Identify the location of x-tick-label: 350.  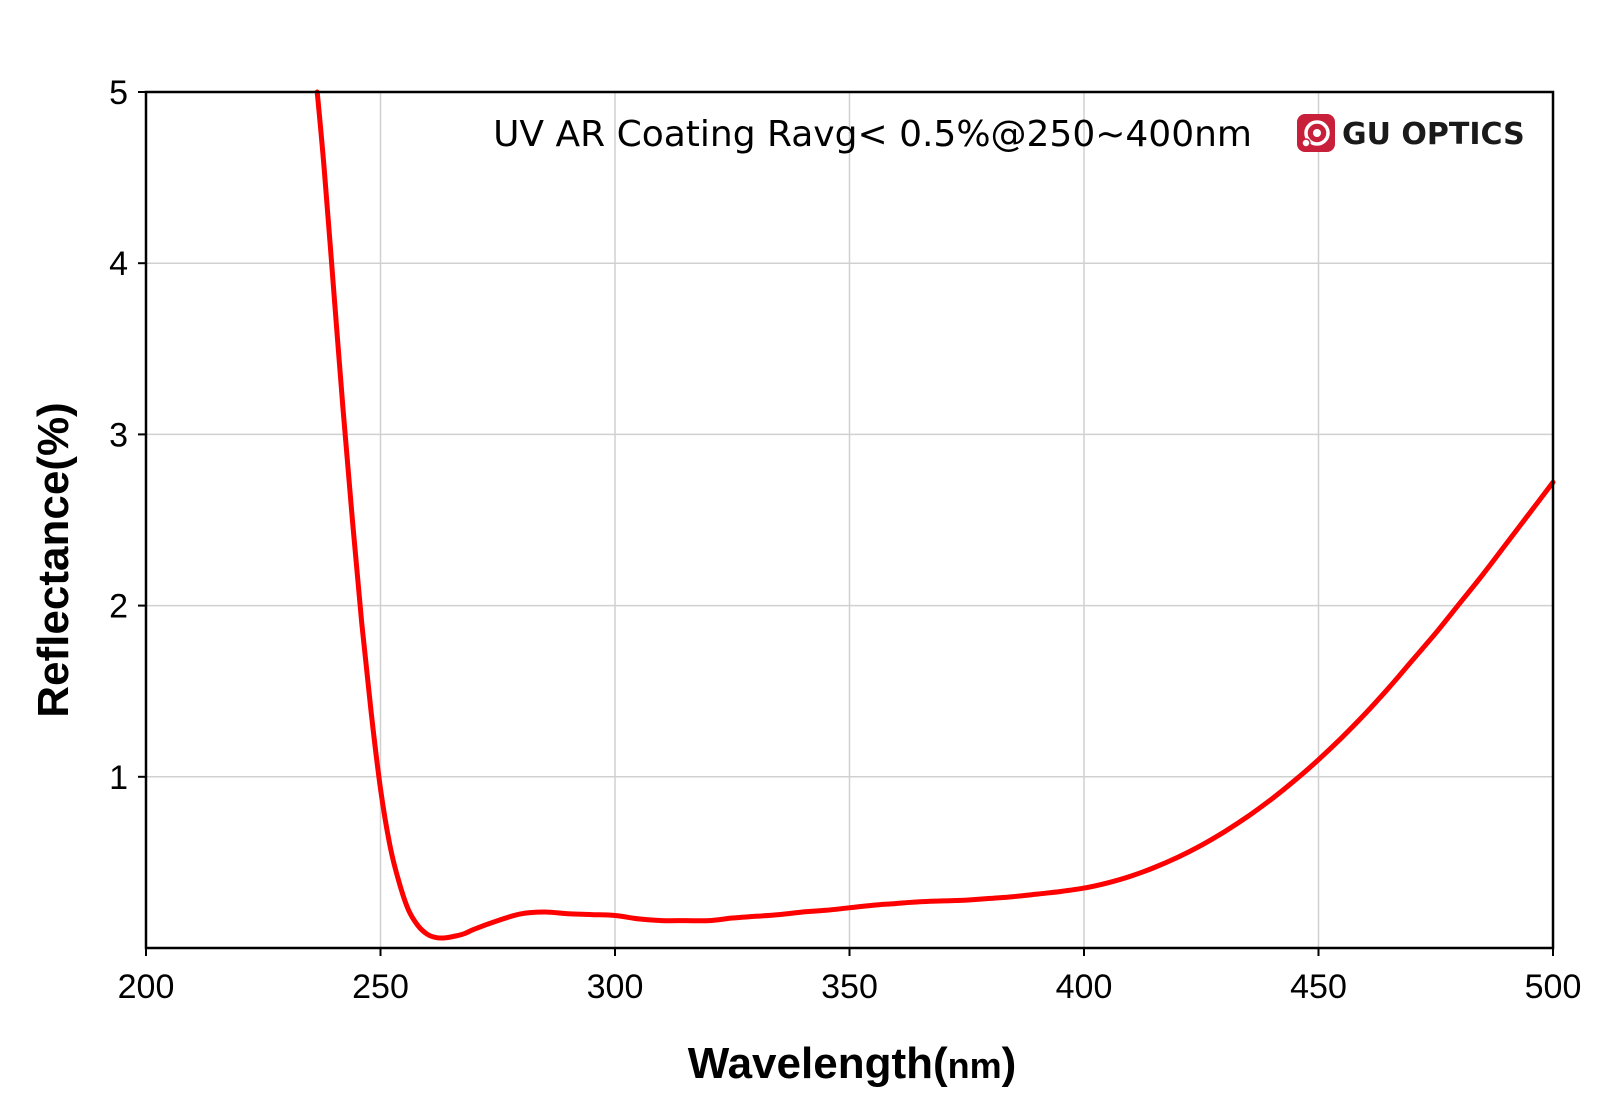
(849, 987).